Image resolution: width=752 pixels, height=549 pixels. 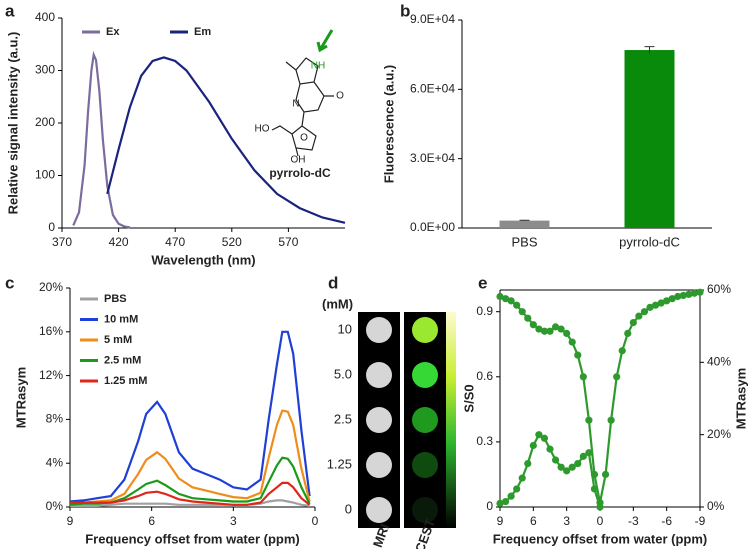 What do you see at coordinates (55, 506) in the screenshot?
I see `y-tick-label: 0%` at bounding box center [55, 506].